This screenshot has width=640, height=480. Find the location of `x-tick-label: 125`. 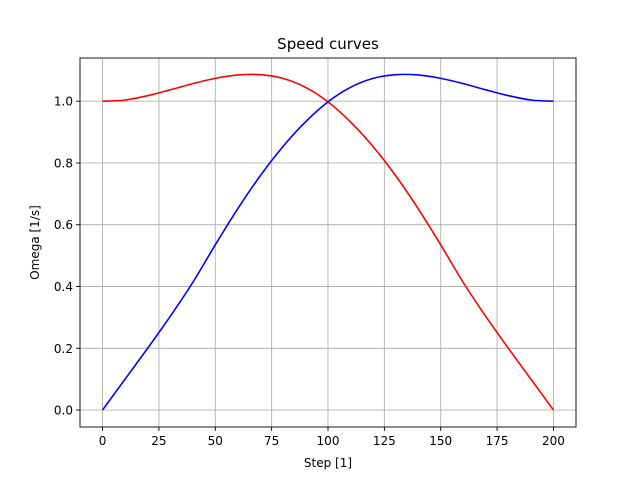

x-tick-label: 125 is located at coordinates (384, 441).